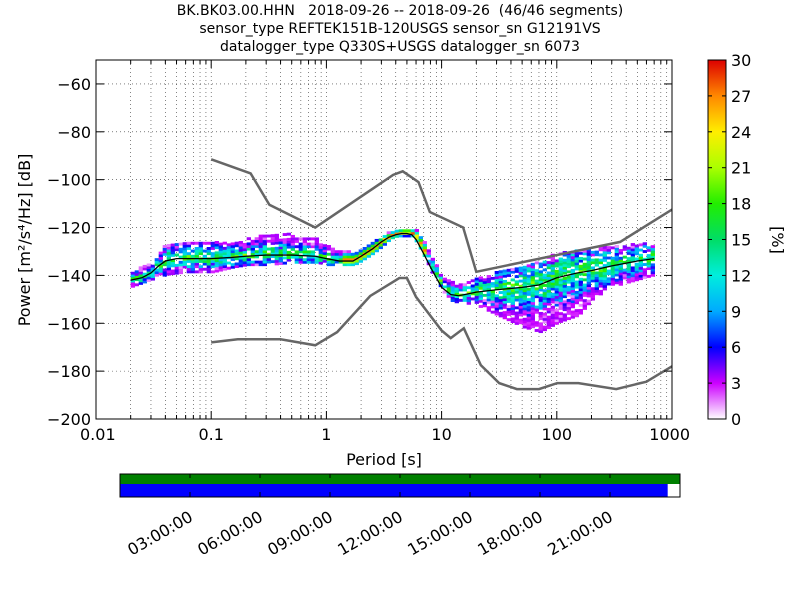 This screenshot has width=800, height=600. What do you see at coordinates (747, 240) in the screenshot?
I see `colorbar: 0 3 6 9 12 15 18 21 24 27 30 [%]` at bounding box center [747, 240].